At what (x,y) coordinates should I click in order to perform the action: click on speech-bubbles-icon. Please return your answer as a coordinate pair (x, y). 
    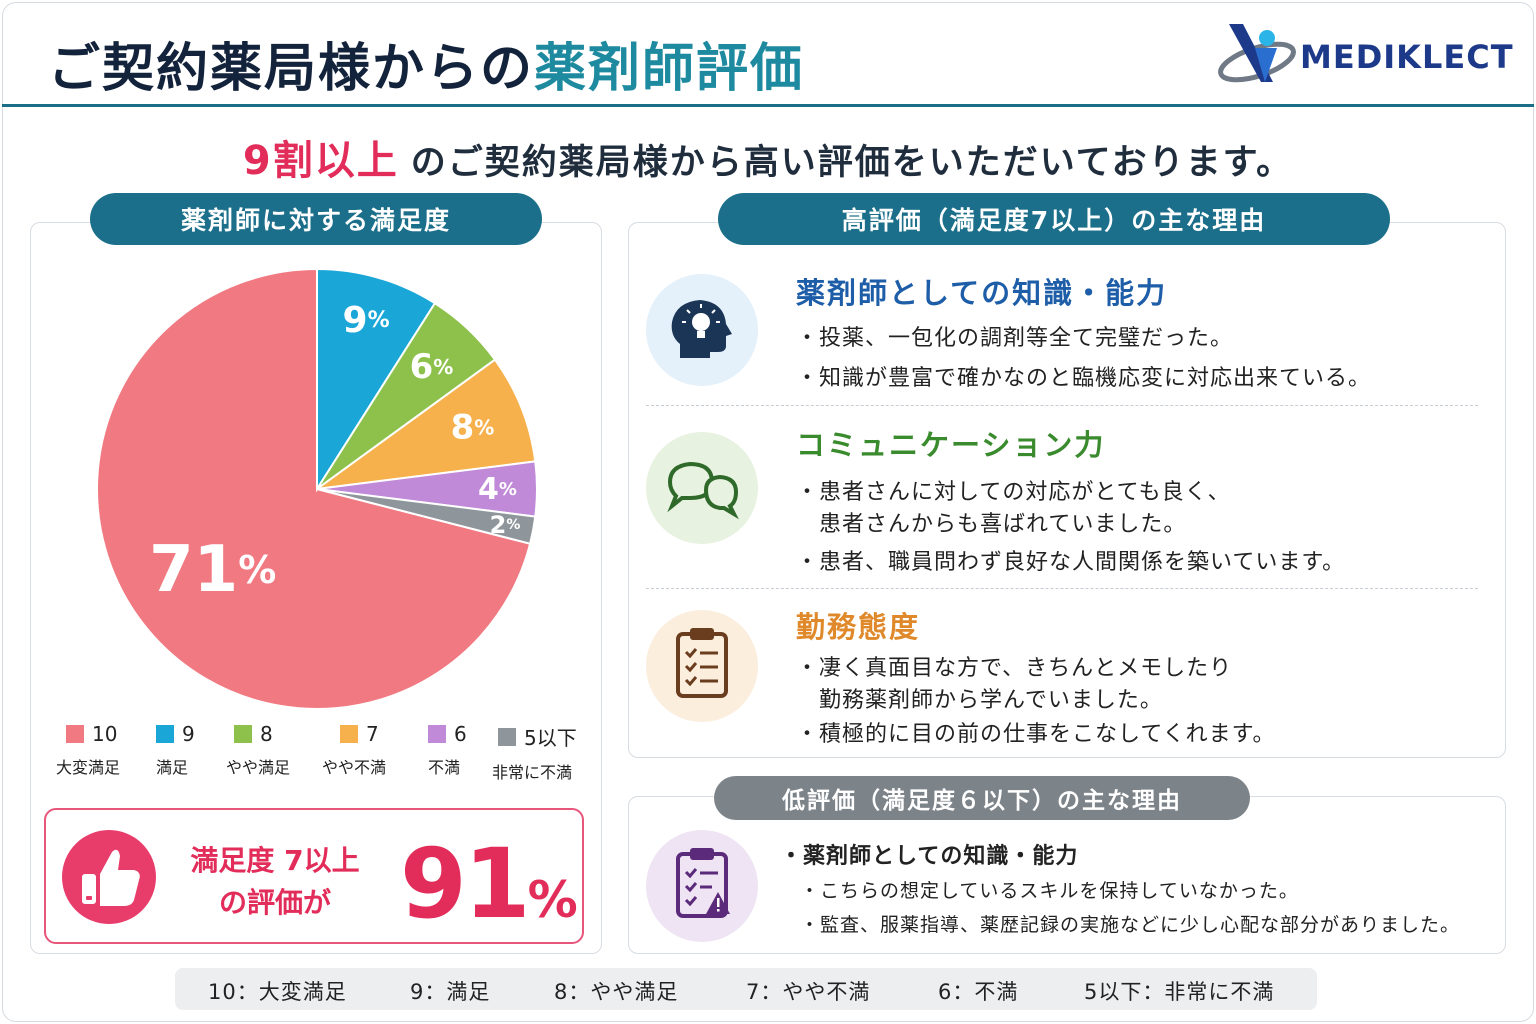
    Looking at the image, I should click on (702, 488).